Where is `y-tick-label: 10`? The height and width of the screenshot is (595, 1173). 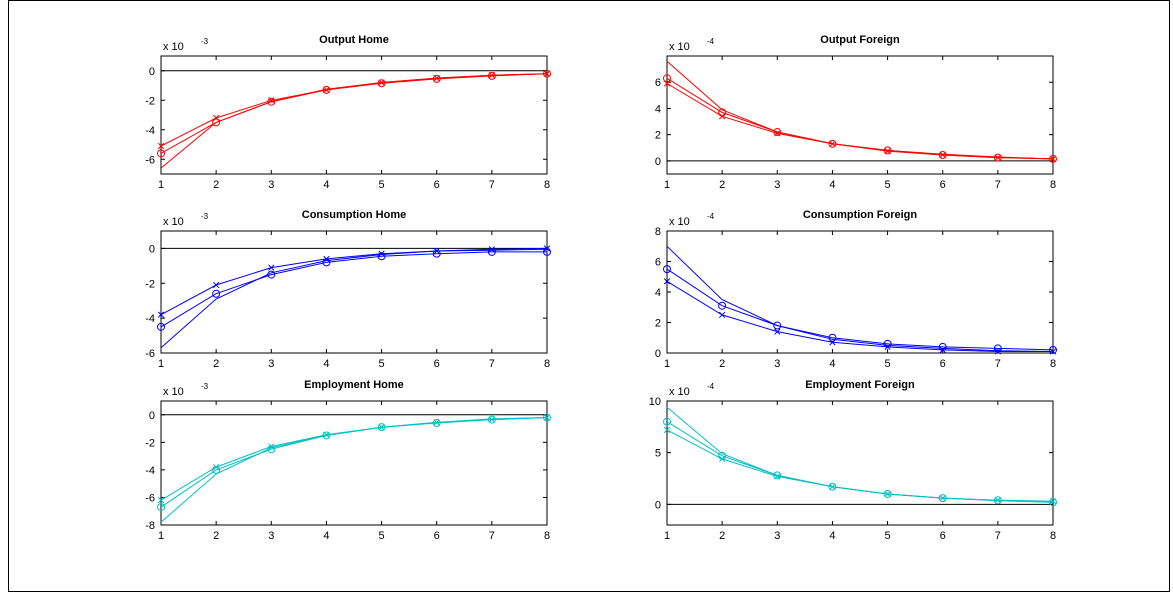 y-tick-label: 10 is located at coordinates (655, 402).